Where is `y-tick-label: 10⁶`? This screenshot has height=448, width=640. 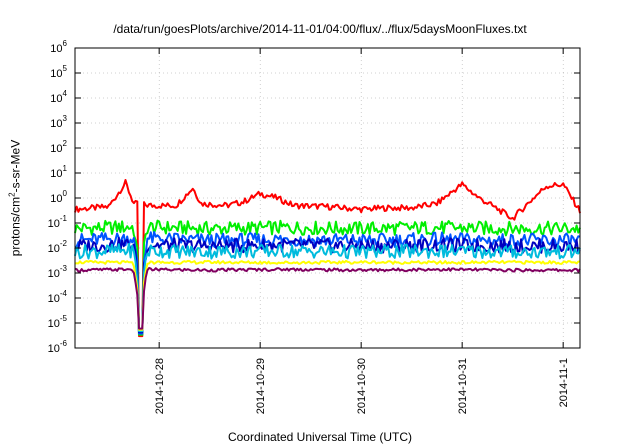 y-tick-label: 10⁶ is located at coordinates (58, 47).